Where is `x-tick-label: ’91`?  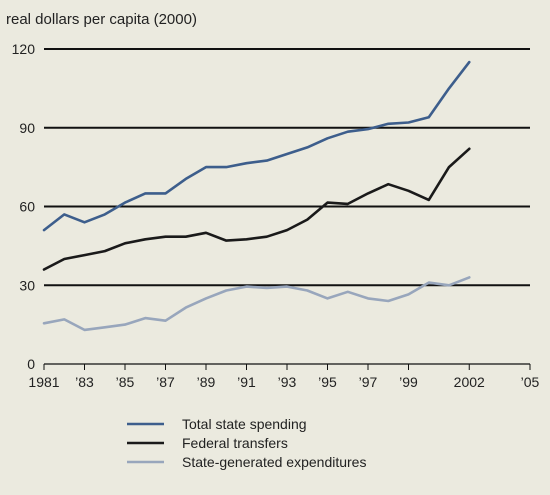 x-tick-label: ’91 is located at coordinates (246, 382).